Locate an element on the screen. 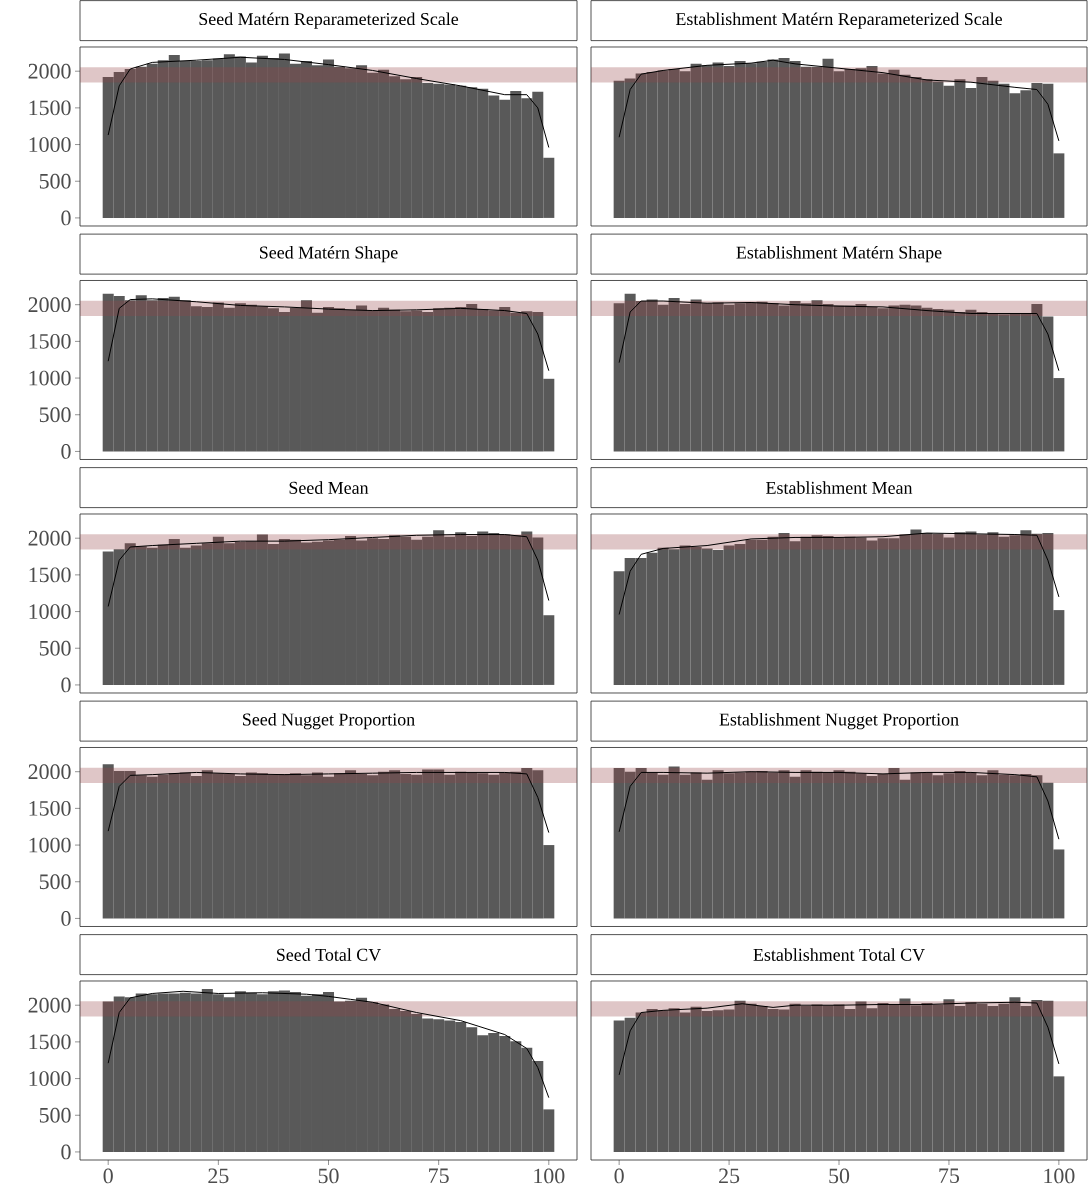  chart-title: Establishment Mean is located at coordinates (839, 487).